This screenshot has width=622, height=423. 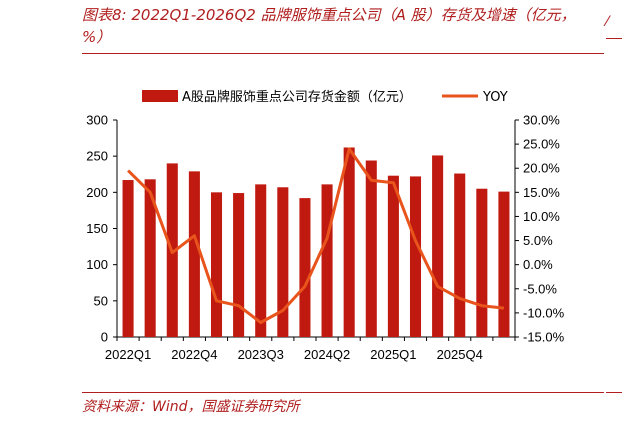 What do you see at coordinates (541, 144) in the screenshot?
I see `y-right-tick-label: 25.0%` at bounding box center [541, 144].